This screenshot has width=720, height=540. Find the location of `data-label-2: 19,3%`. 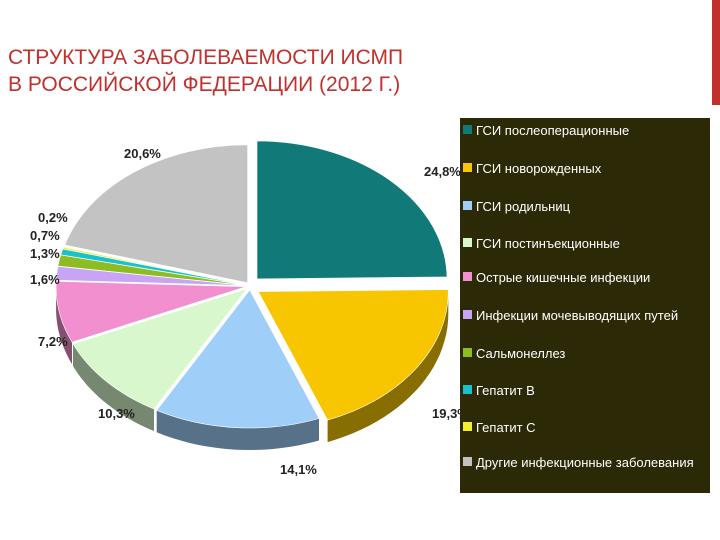

data-label-2: 19,3% is located at coordinates (450, 413).